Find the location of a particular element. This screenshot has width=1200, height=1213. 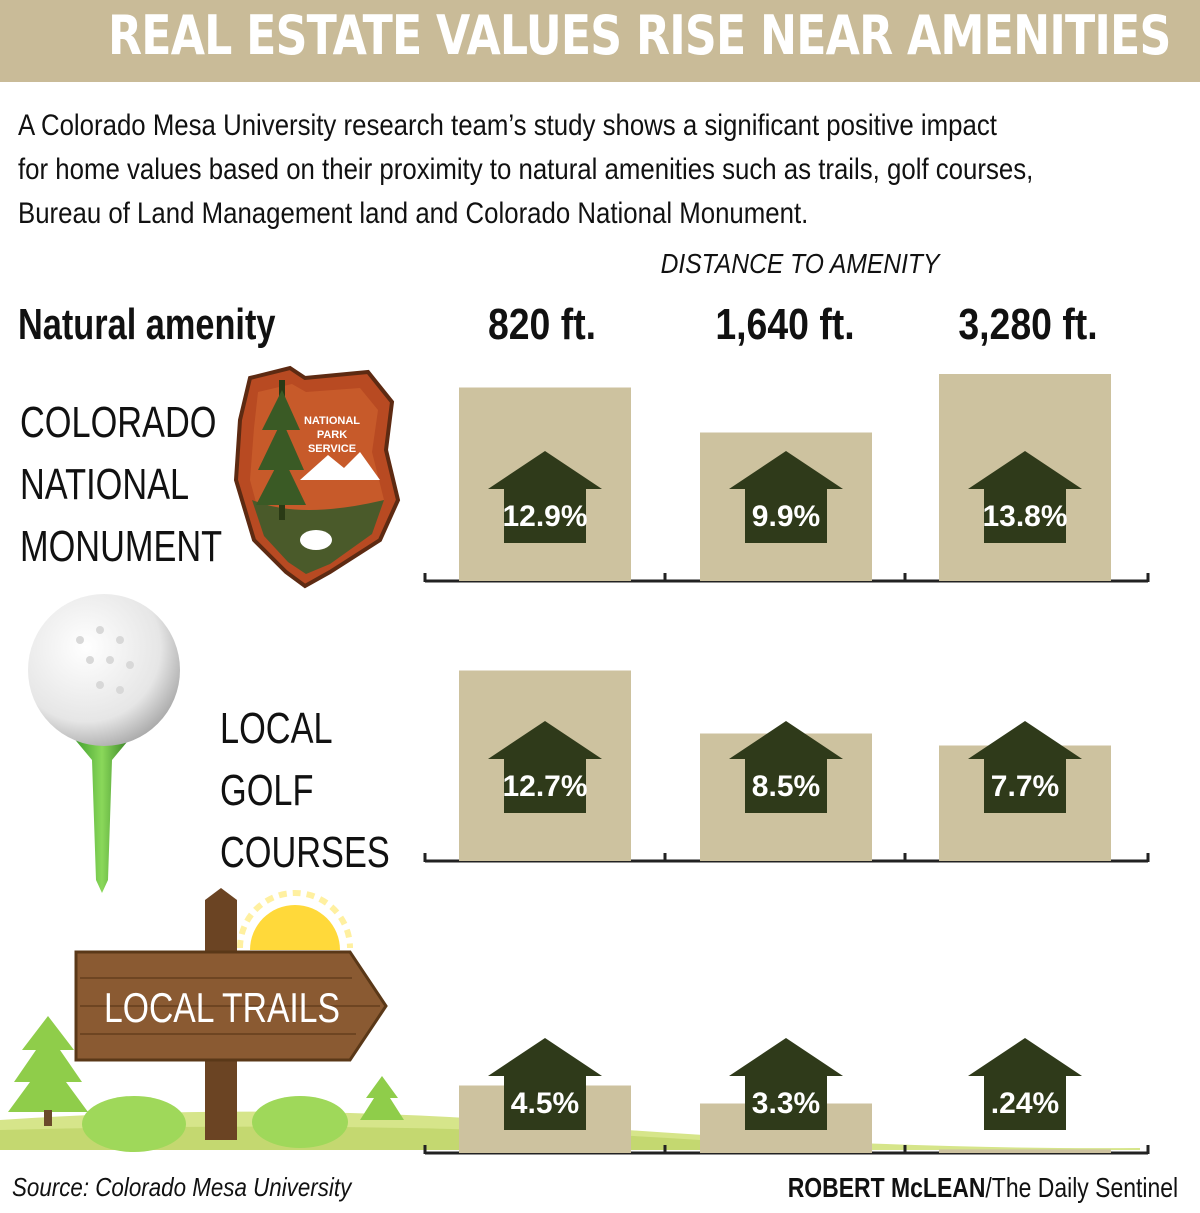

data-label: 13.8% is located at coordinates (1024, 516).